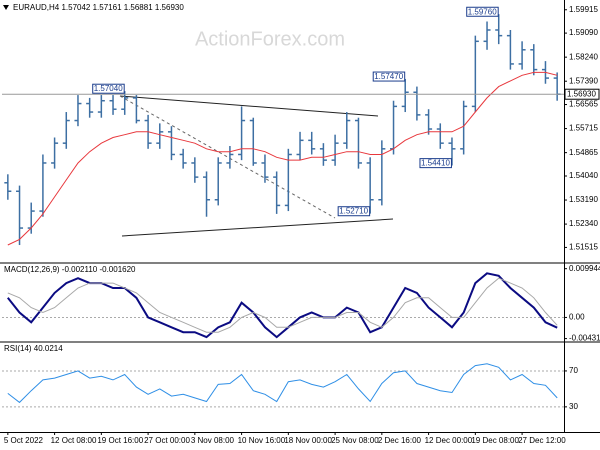  I want to click on last-price-box, so click(582, 94).